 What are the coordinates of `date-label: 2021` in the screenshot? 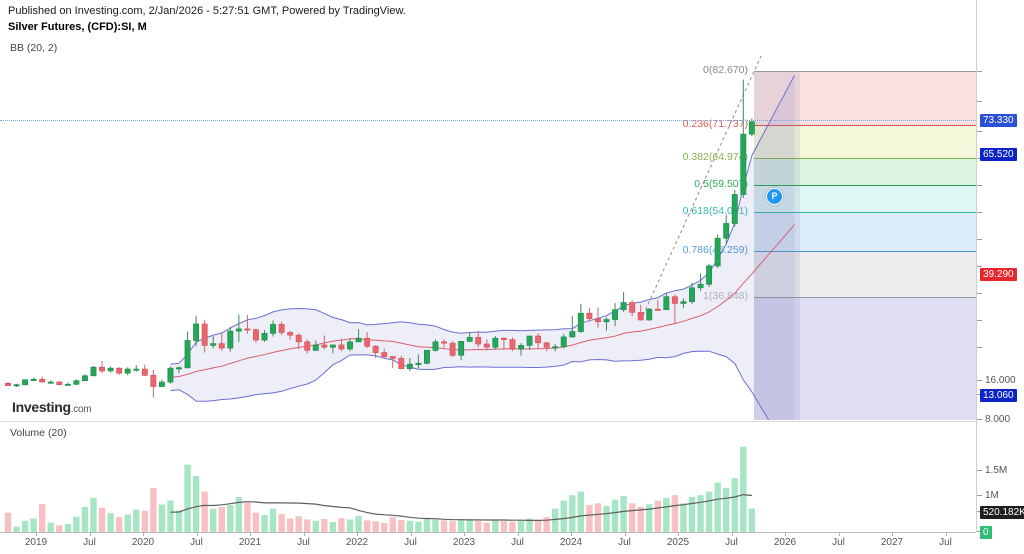 It's located at (250, 542).